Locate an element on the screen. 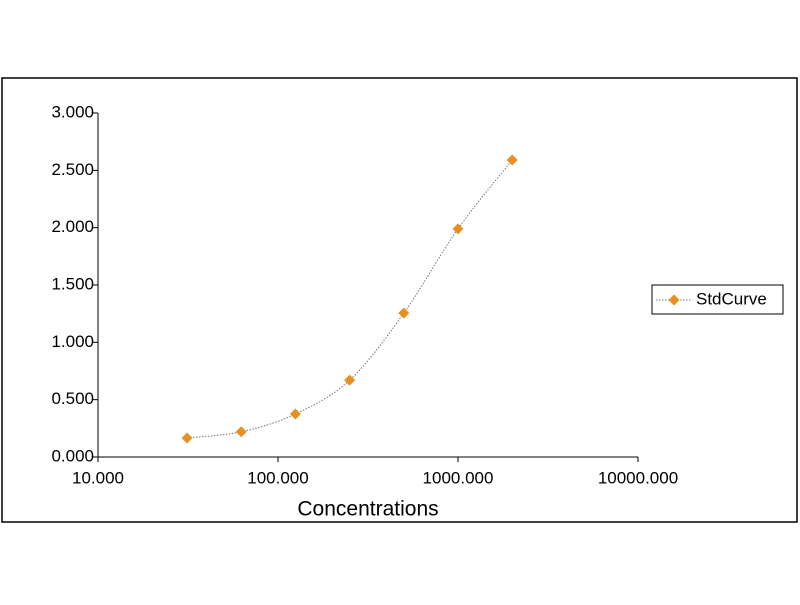 This screenshot has height=605, width=800. y-tick-label: 1.000 is located at coordinates (72, 341).